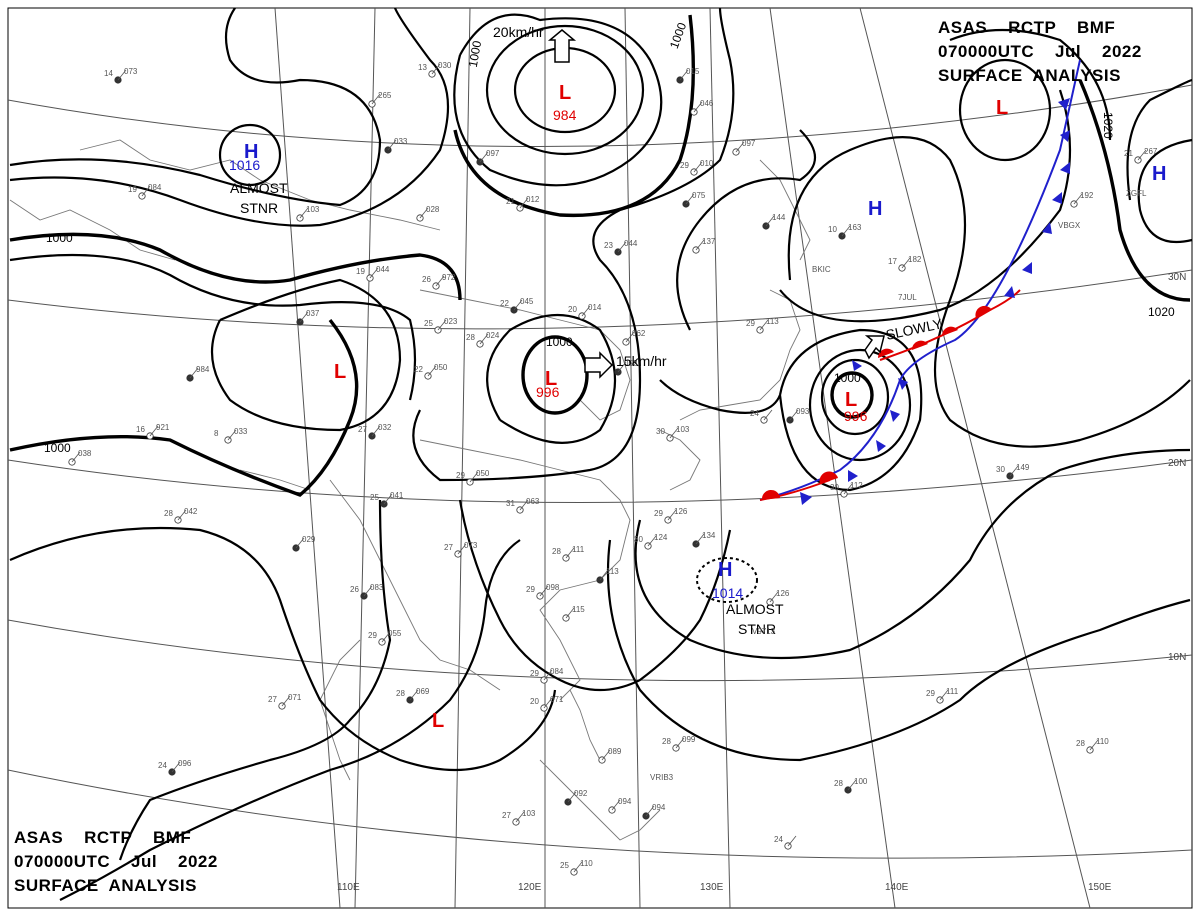 Image resolution: width=1200 pixels, height=919 pixels. What do you see at coordinates (697, 167) in the screenshot?
I see `station-plot: 29 010` at bounding box center [697, 167].